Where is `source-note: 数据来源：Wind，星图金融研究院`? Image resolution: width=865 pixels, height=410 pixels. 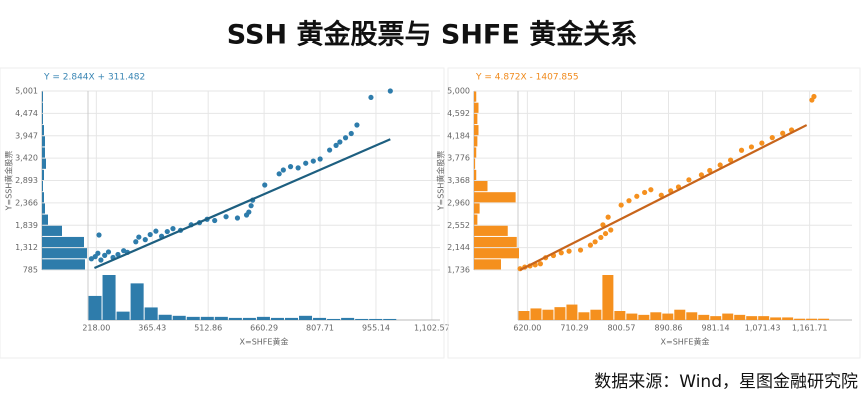 source-note: 数据来源：Wind，星图金融研究院 is located at coordinates (726, 382).